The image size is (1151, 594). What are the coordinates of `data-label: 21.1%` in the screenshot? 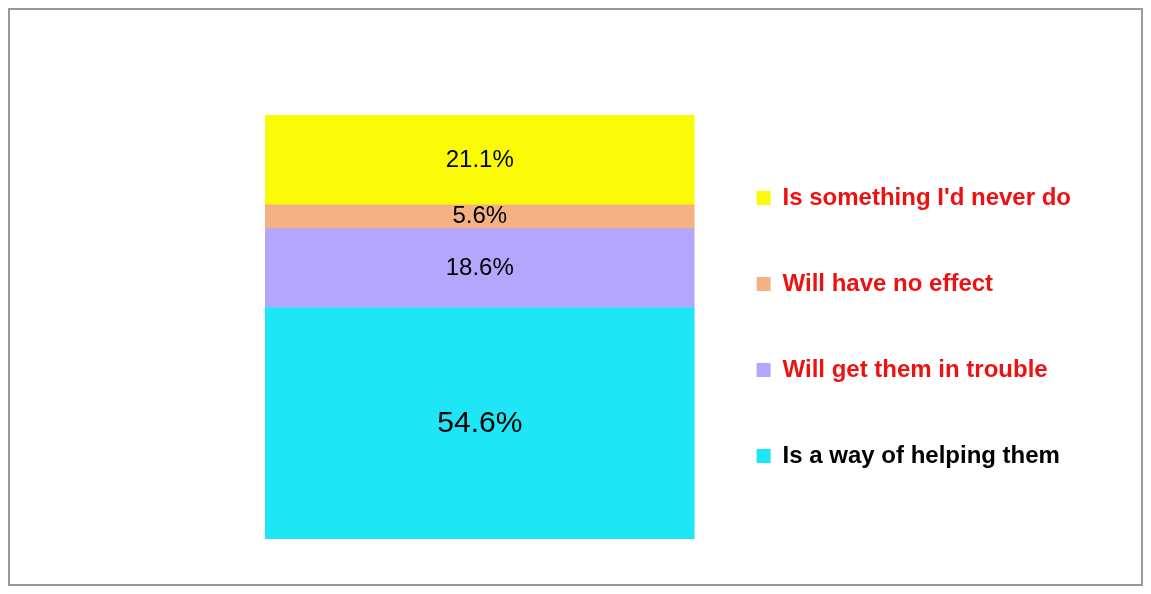 It's located at (479, 158).